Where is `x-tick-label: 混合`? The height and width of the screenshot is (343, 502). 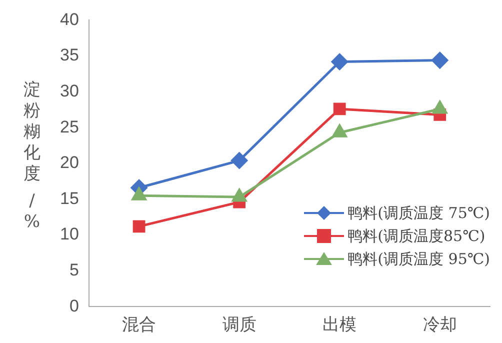
x-tick-label: 混合 is located at coordinates (139, 325).